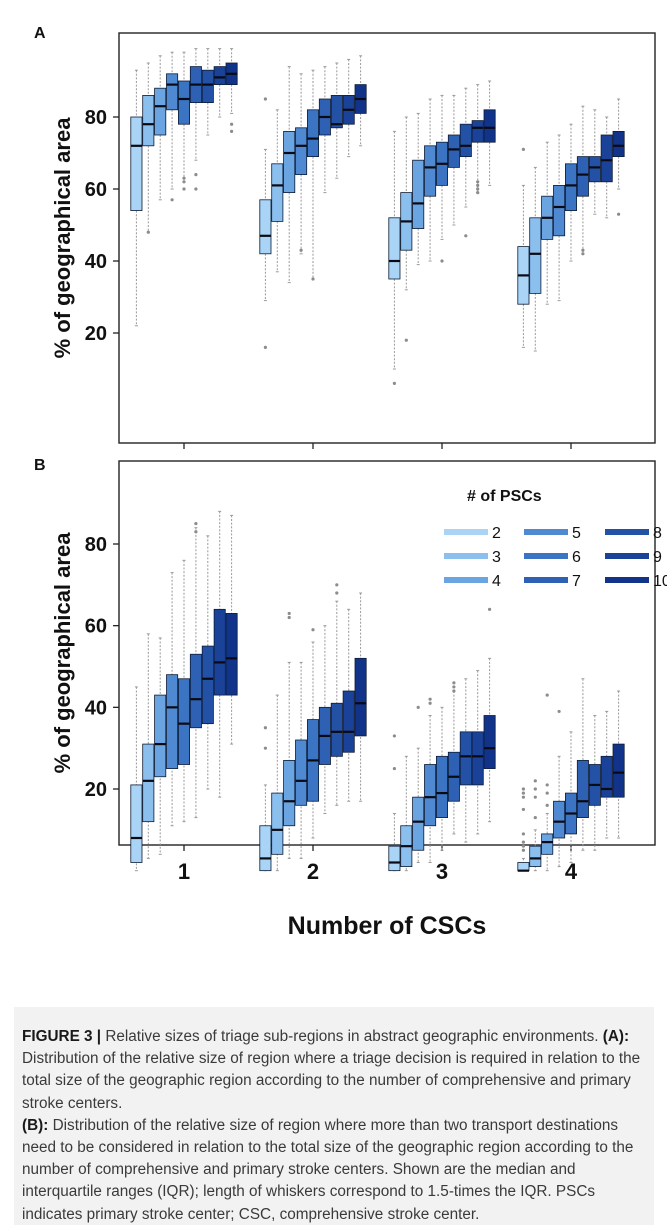 This screenshot has width=667, height=1228. What do you see at coordinates (594, 162) in the screenshot?
I see `box-csc4-psc8` at bounding box center [594, 162].